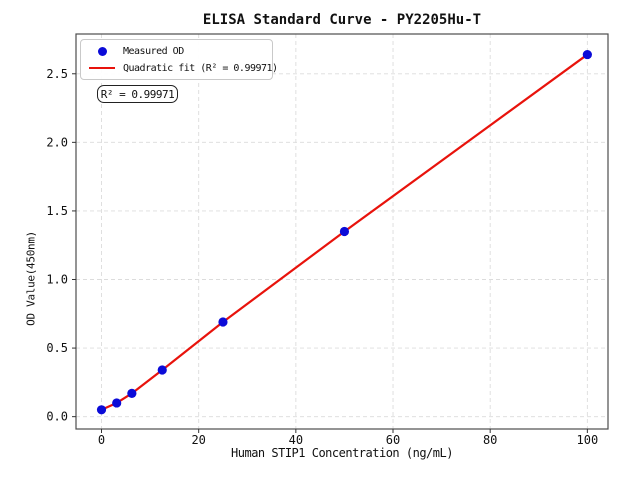 The width and height of the screenshot is (640, 480). I want to click on y-tick-label: 1.0, so click(57, 280).